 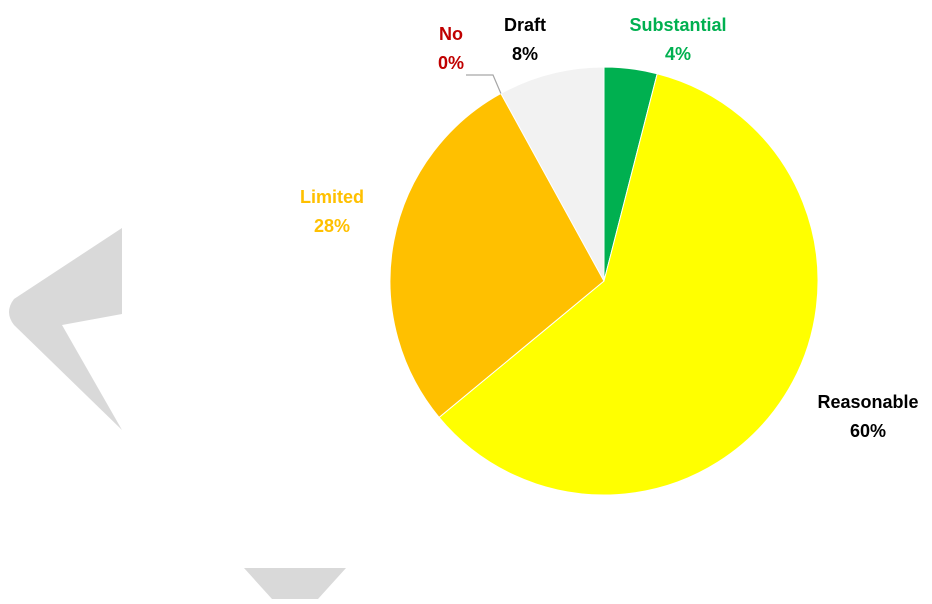 I want to click on slice-value-no: 0%, so click(x=451, y=63).